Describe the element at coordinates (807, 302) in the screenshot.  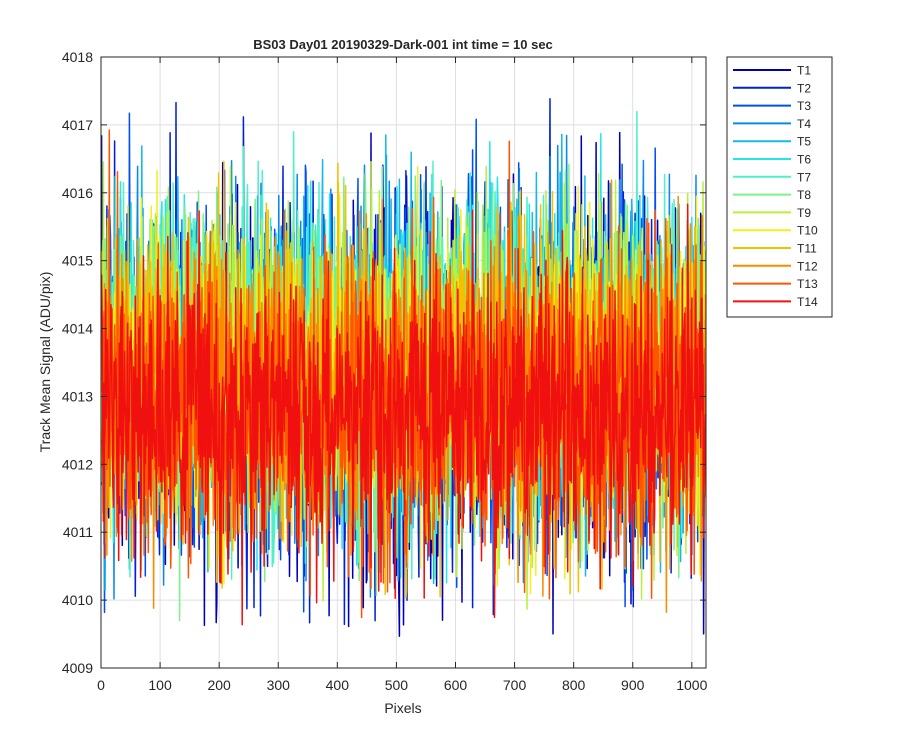
I see `legend-label-t14: T14` at that location.